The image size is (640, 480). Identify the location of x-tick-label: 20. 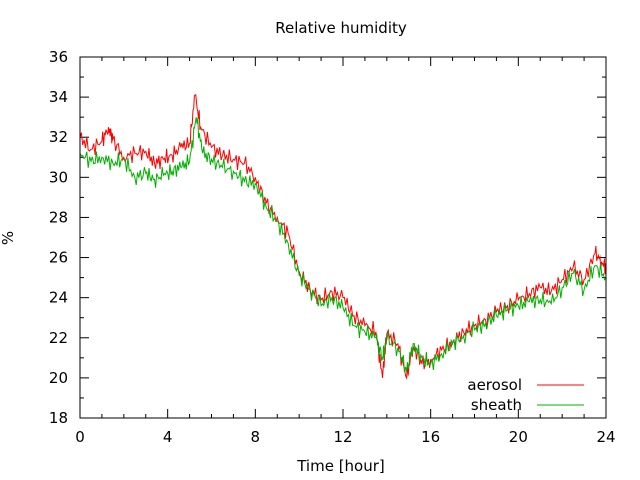
(518, 437).